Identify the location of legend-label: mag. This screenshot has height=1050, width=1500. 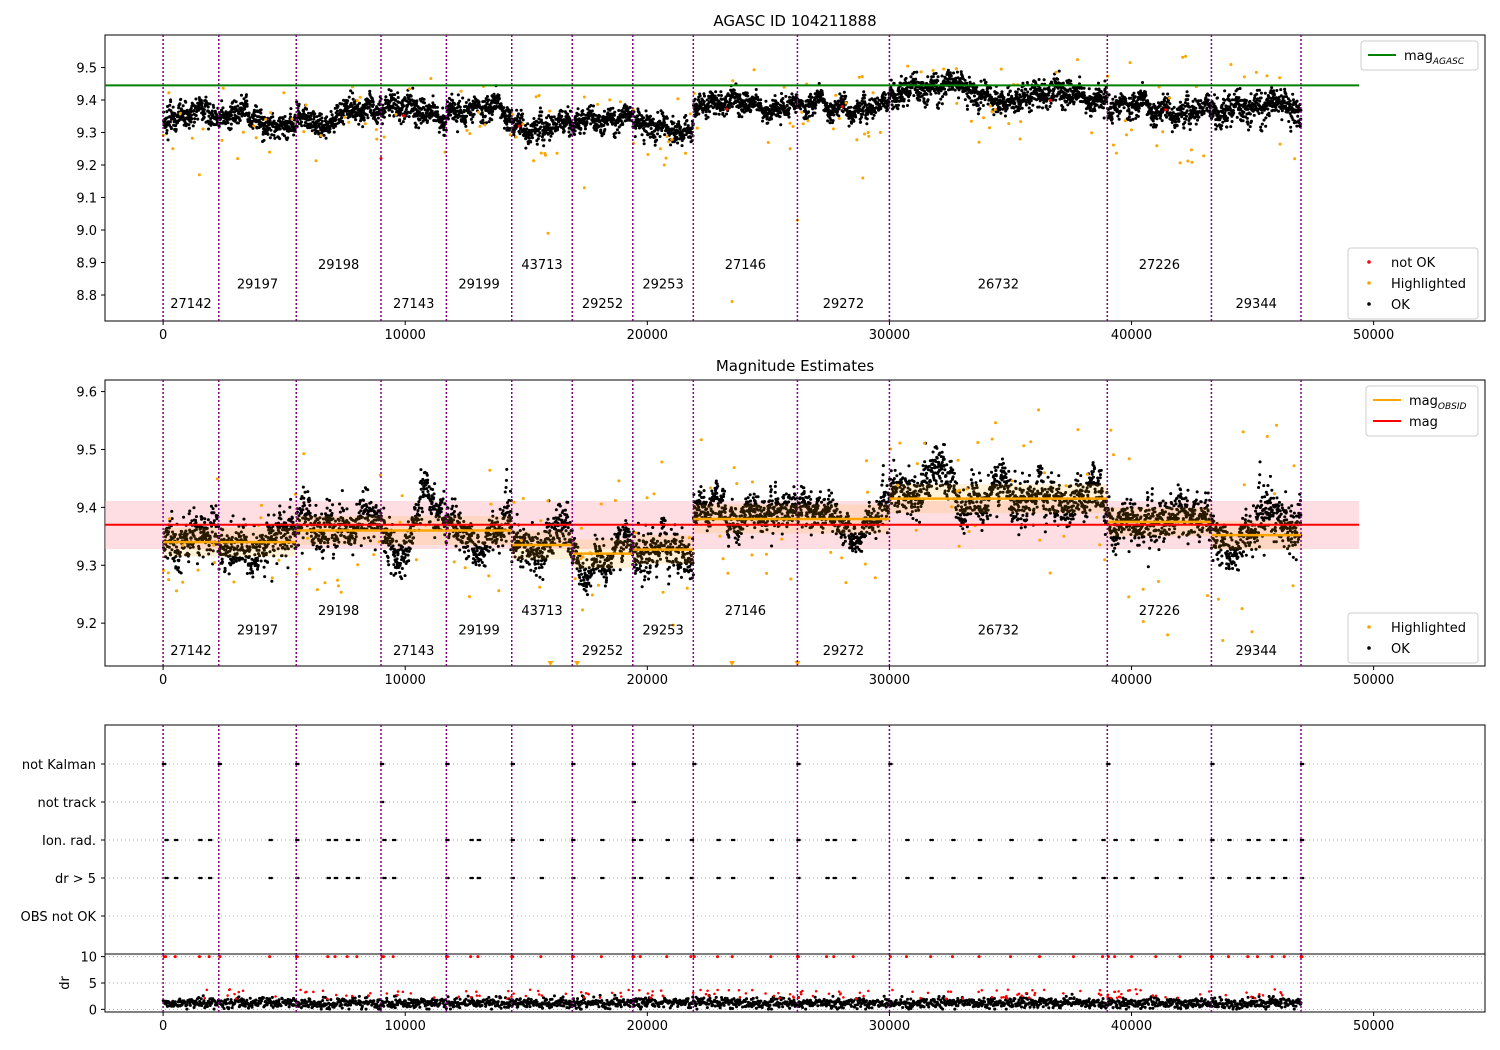
(1423, 422).